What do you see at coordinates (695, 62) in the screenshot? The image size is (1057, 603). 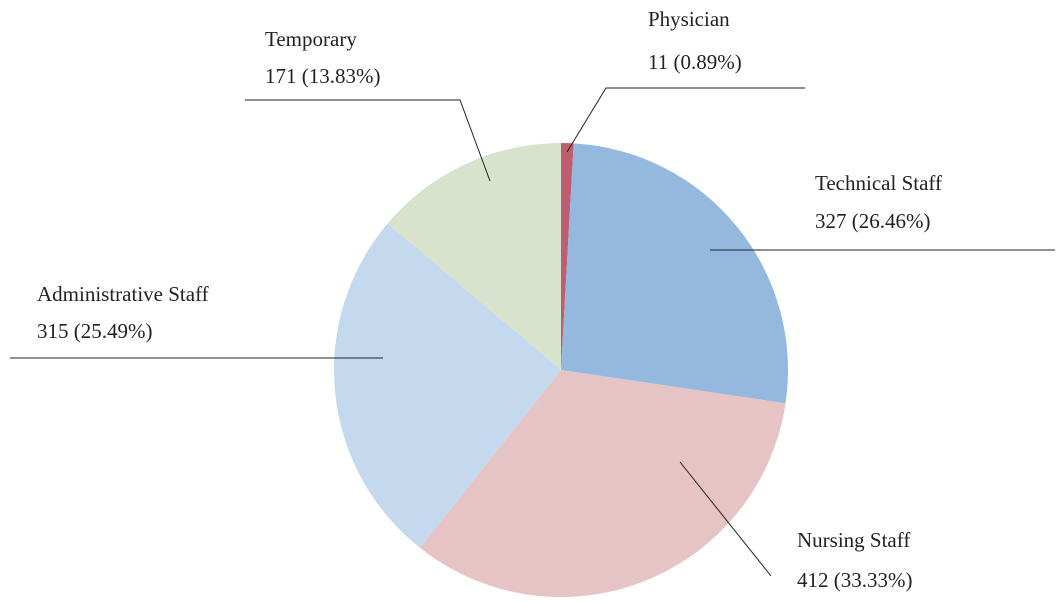 I see `slice-value-label: 11 (0.89%)` at bounding box center [695, 62].